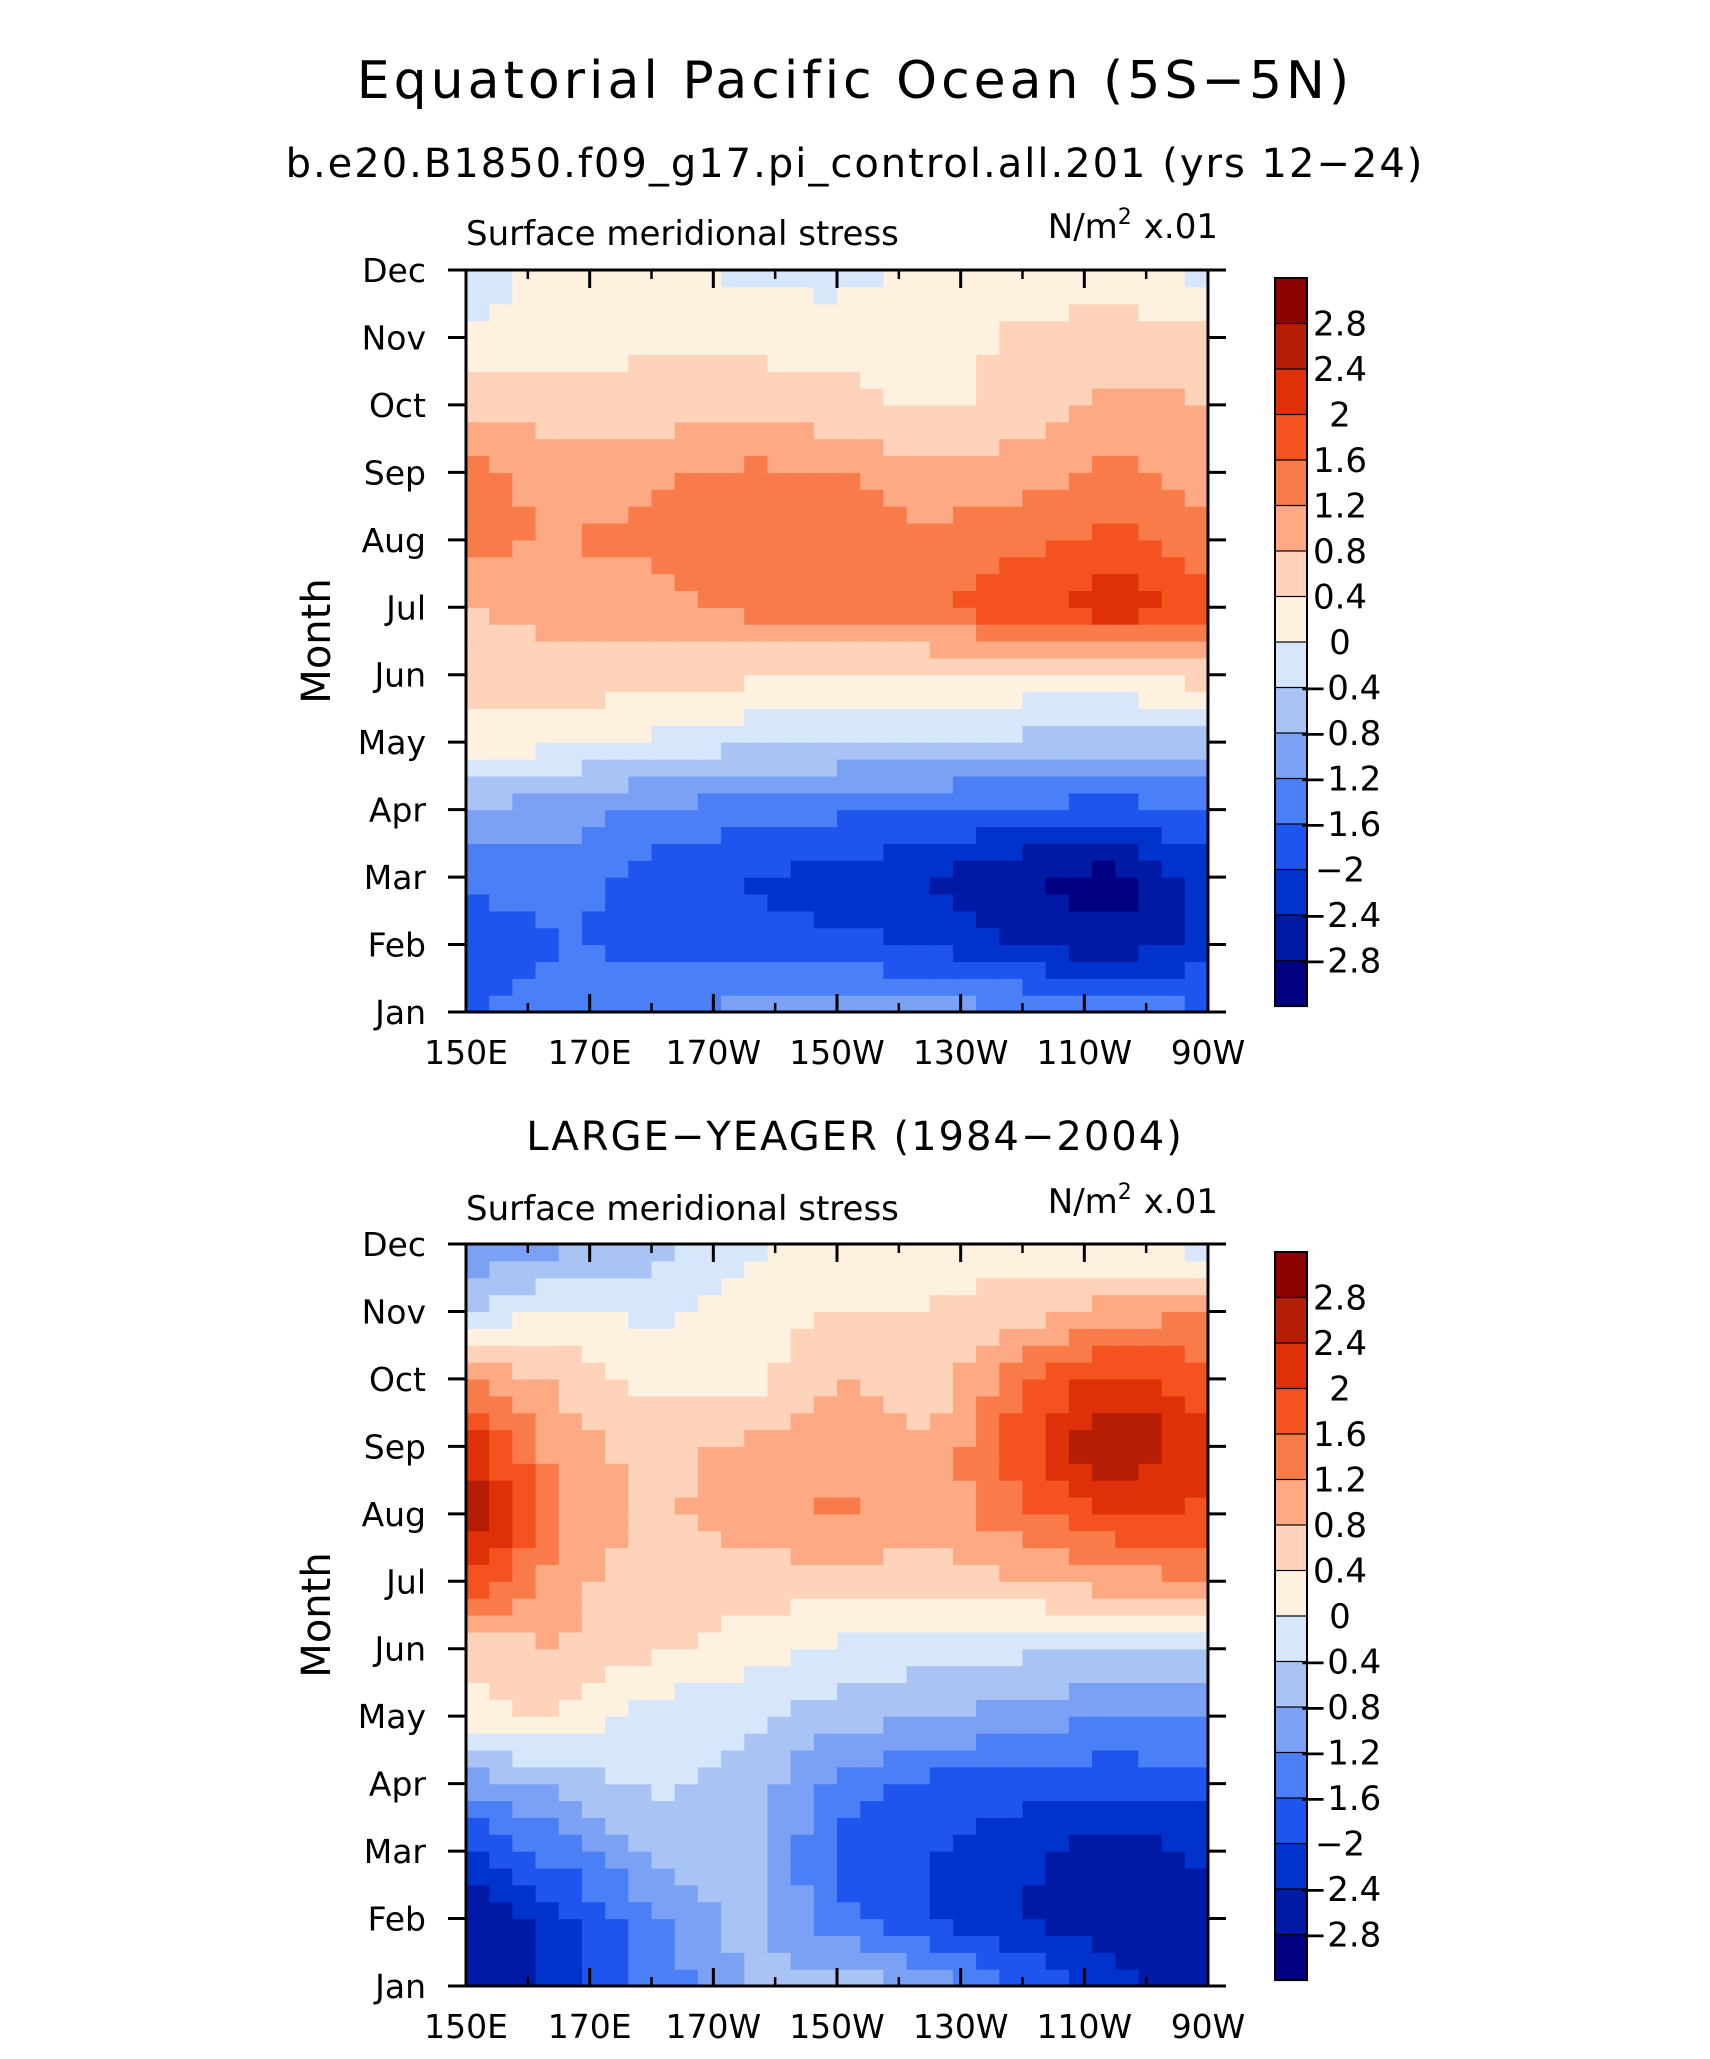  Describe the element at coordinates (1340, 962) in the screenshot. I see `colorbar-label: −2.8` at that location.